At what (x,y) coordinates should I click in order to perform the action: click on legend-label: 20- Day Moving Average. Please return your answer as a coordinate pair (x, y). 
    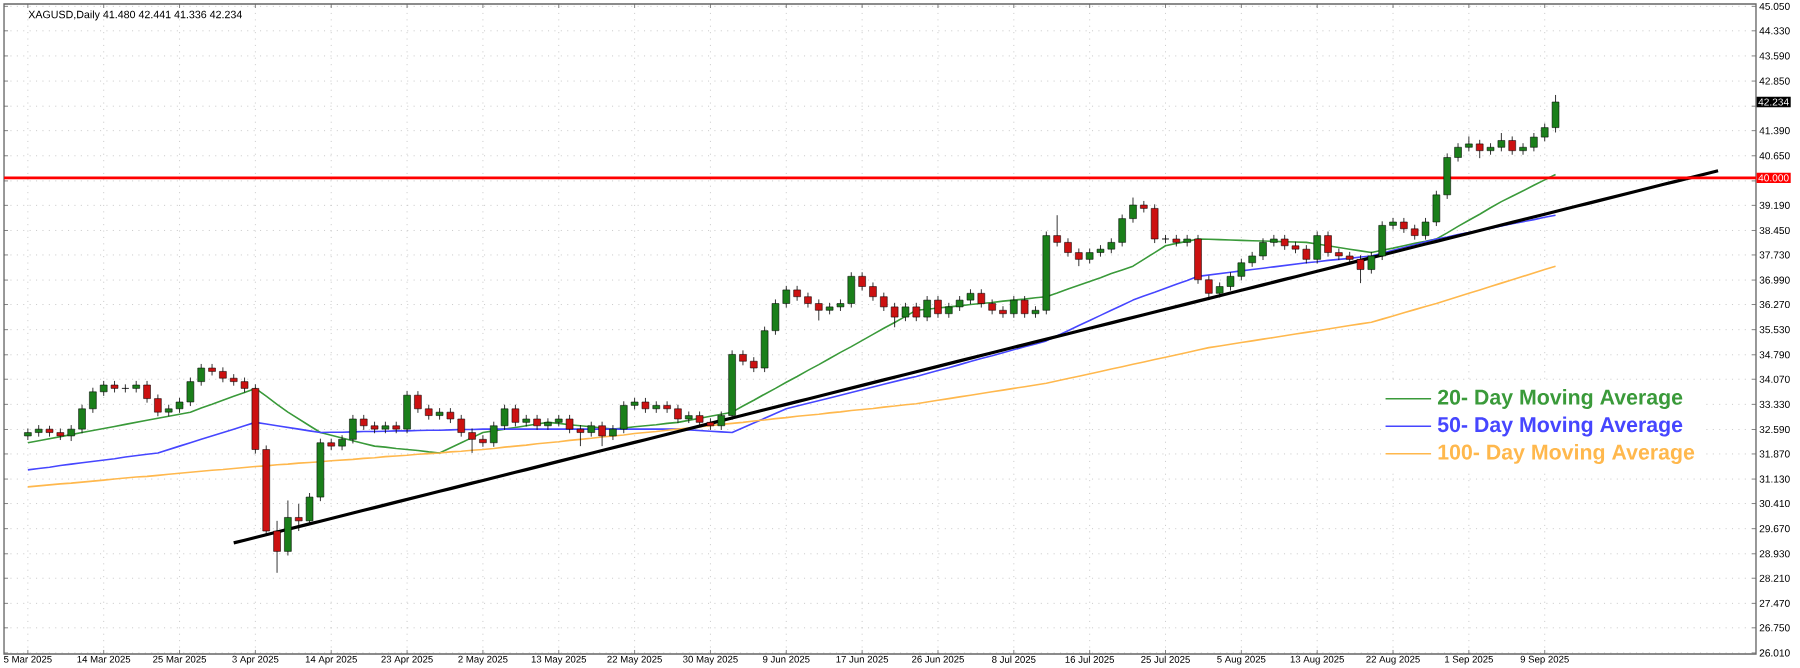
    Looking at the image, I should click on (1560, 399).